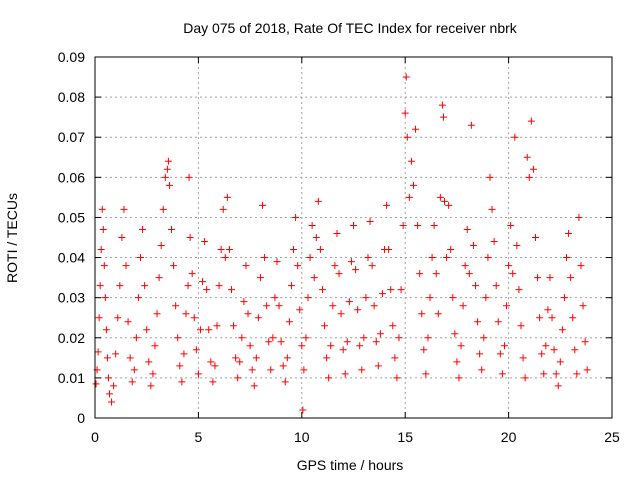 This screenshot has height=480, width=640. What do you see at coordinates (71, 97) in the screenshot?
I see `y-tick-label: 0.08` at bounding box center [71, 97].